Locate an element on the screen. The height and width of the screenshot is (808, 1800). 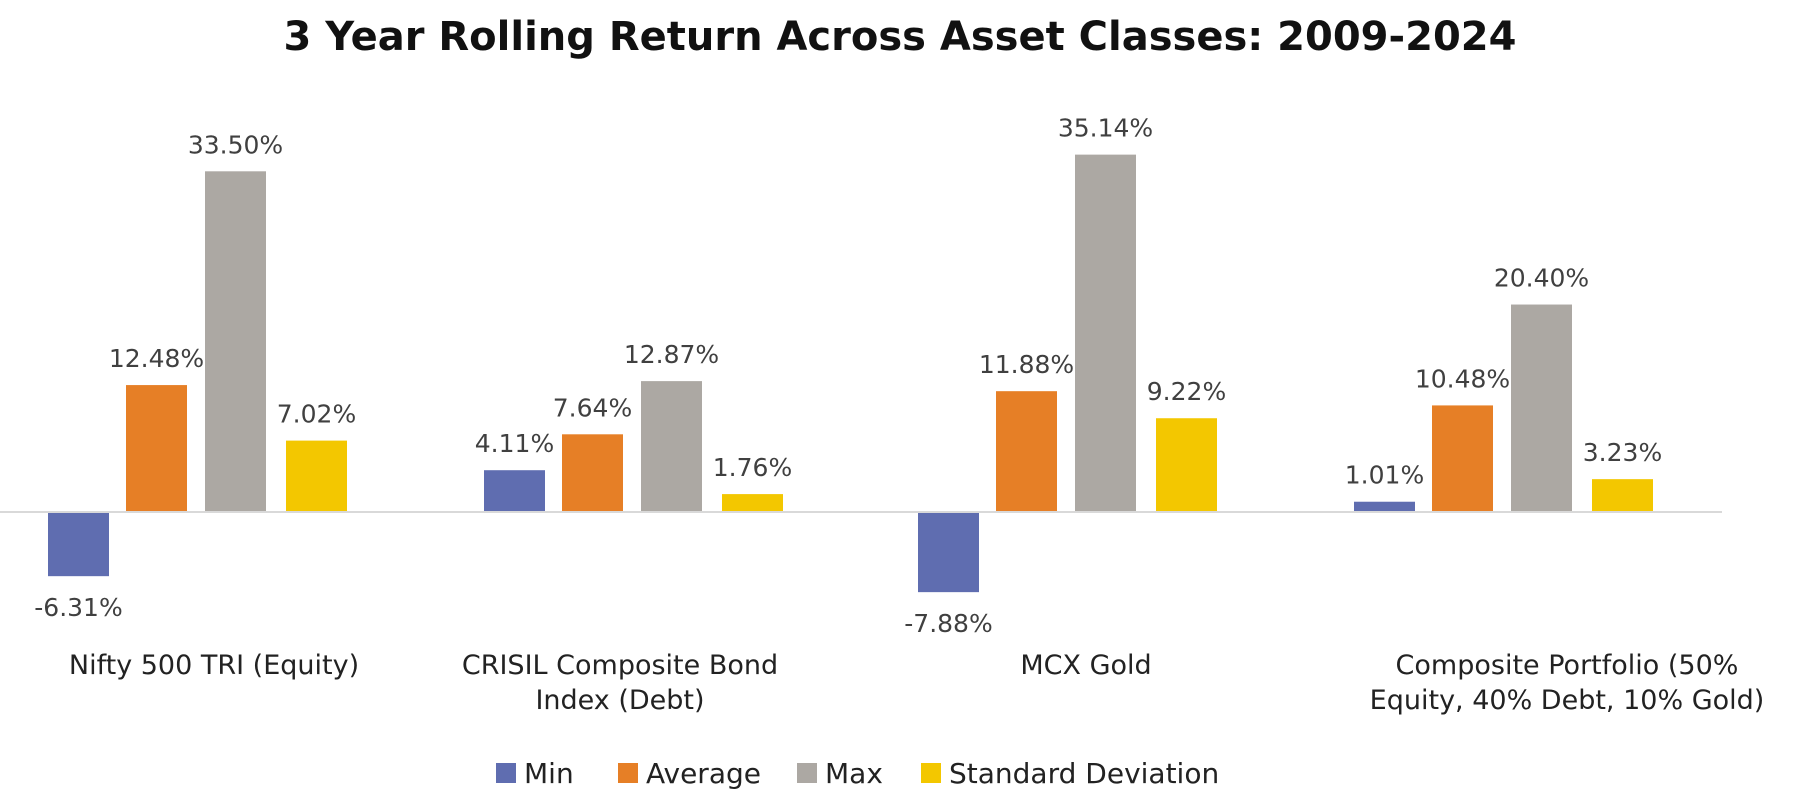
data-label: 1.01% is located at coordinates (1384, 475).